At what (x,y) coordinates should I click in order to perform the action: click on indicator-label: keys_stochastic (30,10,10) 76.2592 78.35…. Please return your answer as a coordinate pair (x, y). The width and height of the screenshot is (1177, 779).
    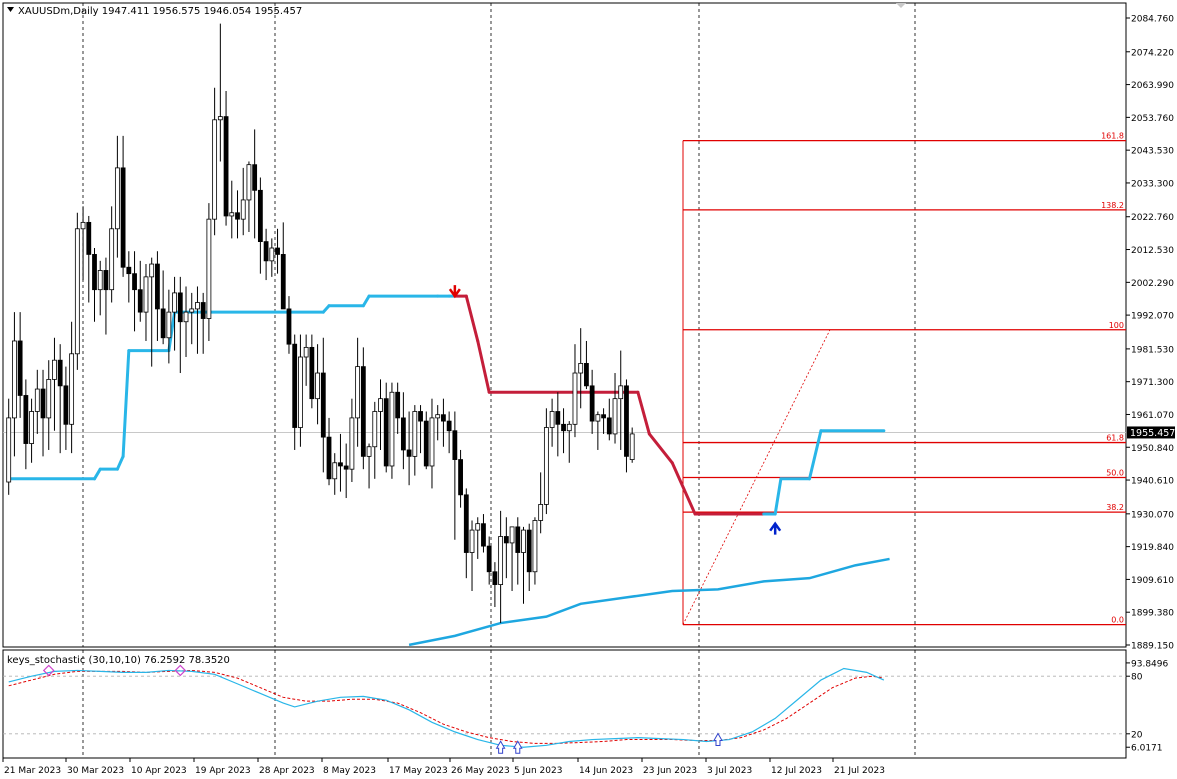
    Looking at the image, I should click on (118, 660).